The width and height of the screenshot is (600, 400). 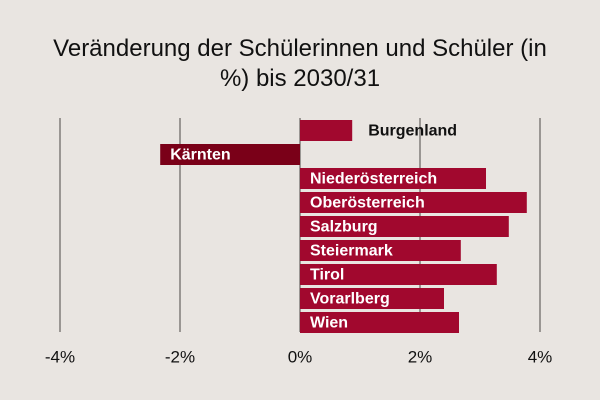 What do you see at coordinates (300, 356) in the screenshot?
I see `x-tick-label: 0%` at bounding box center [300, 356].